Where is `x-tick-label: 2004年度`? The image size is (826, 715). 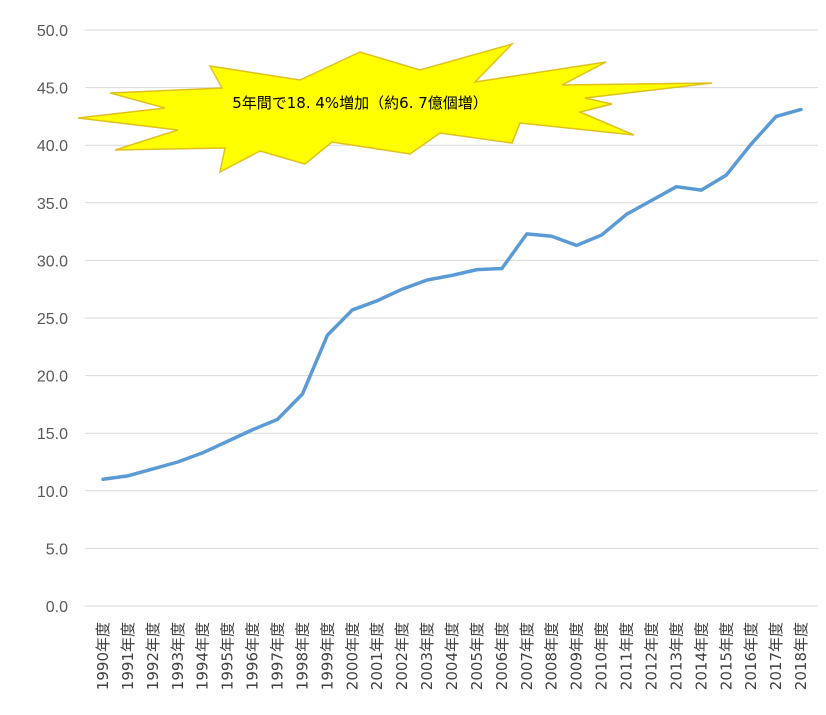 x-tick-label: 2004年度 is located at coordinates (452, 656).